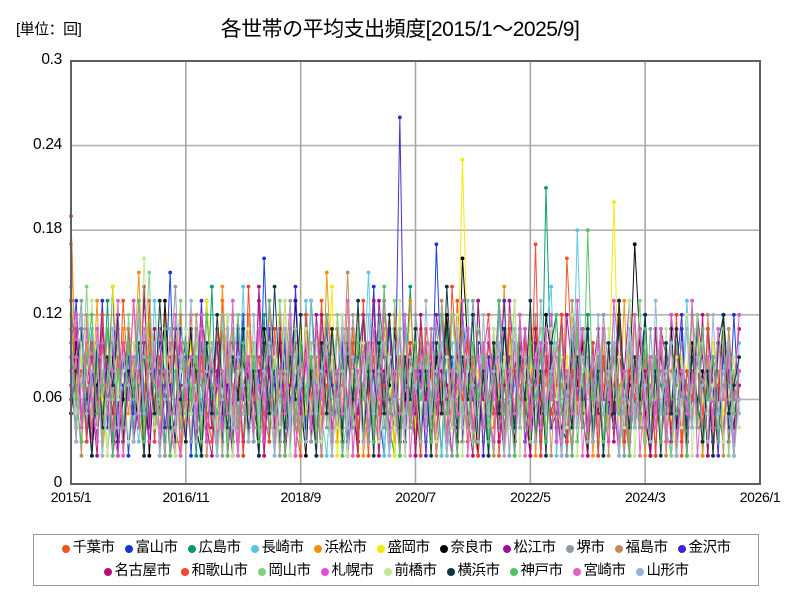 This screenshot has width=800, height=600. Describe the element at coordinates (88, 548) in the screenshot. I see `legend-item-千葉市: 千葉市` at that location.